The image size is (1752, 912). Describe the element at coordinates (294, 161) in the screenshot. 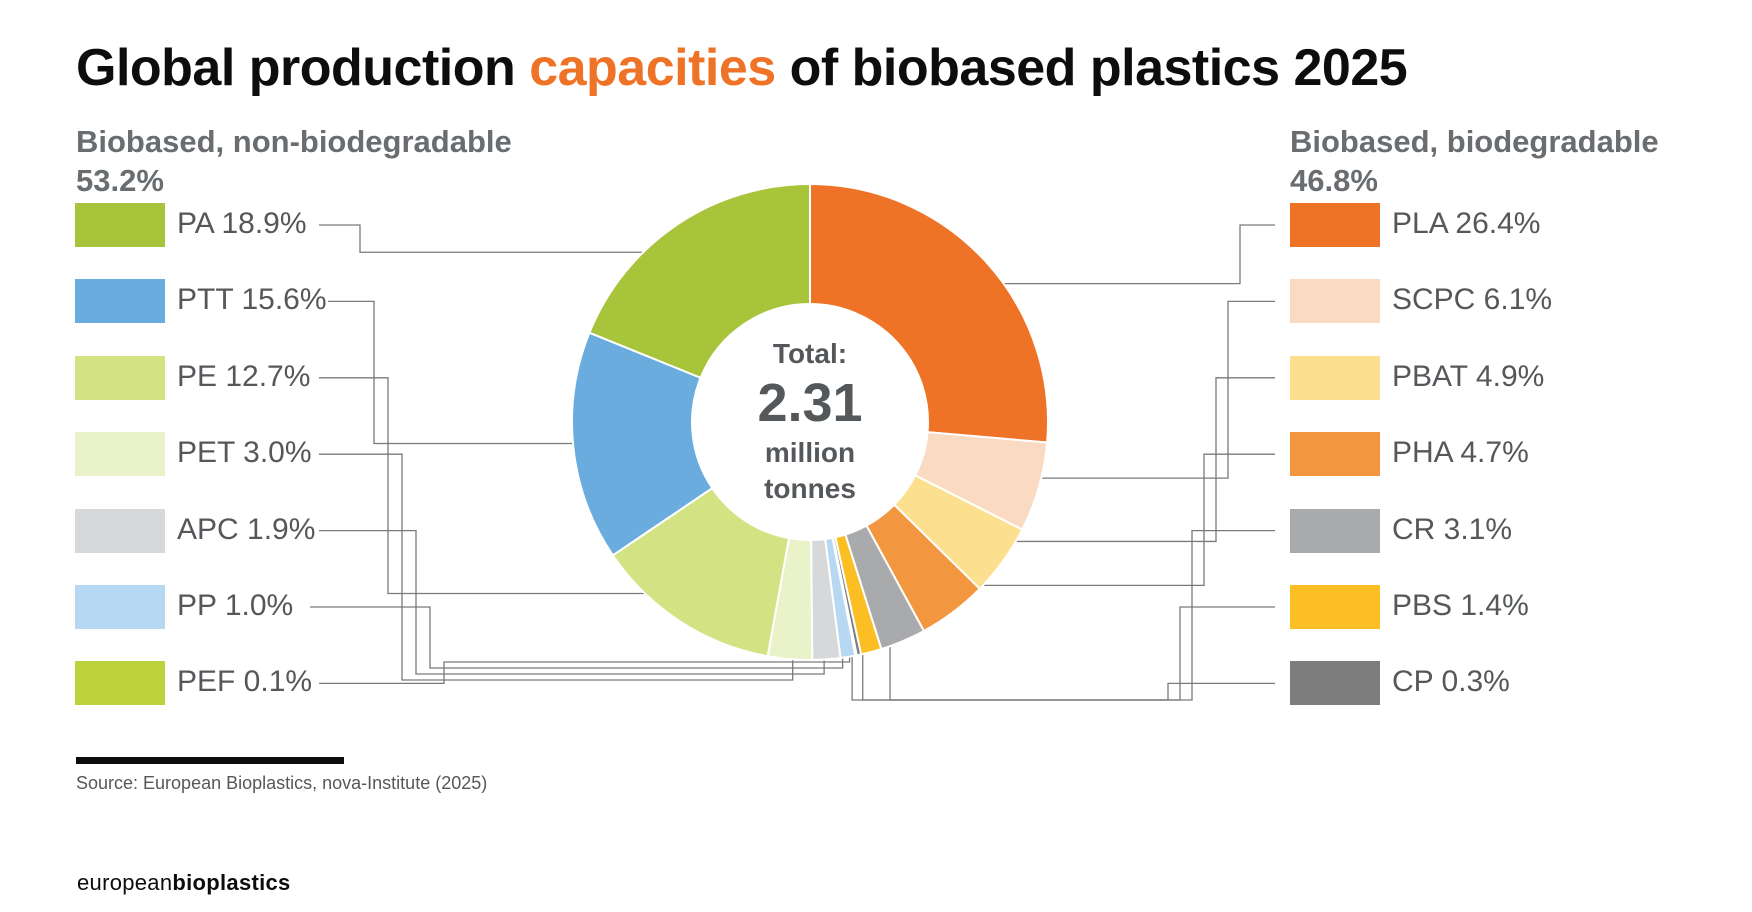

I see `group-heading-non-biodegradable: Biobased, non-biodegradable 53.2%` at that location.